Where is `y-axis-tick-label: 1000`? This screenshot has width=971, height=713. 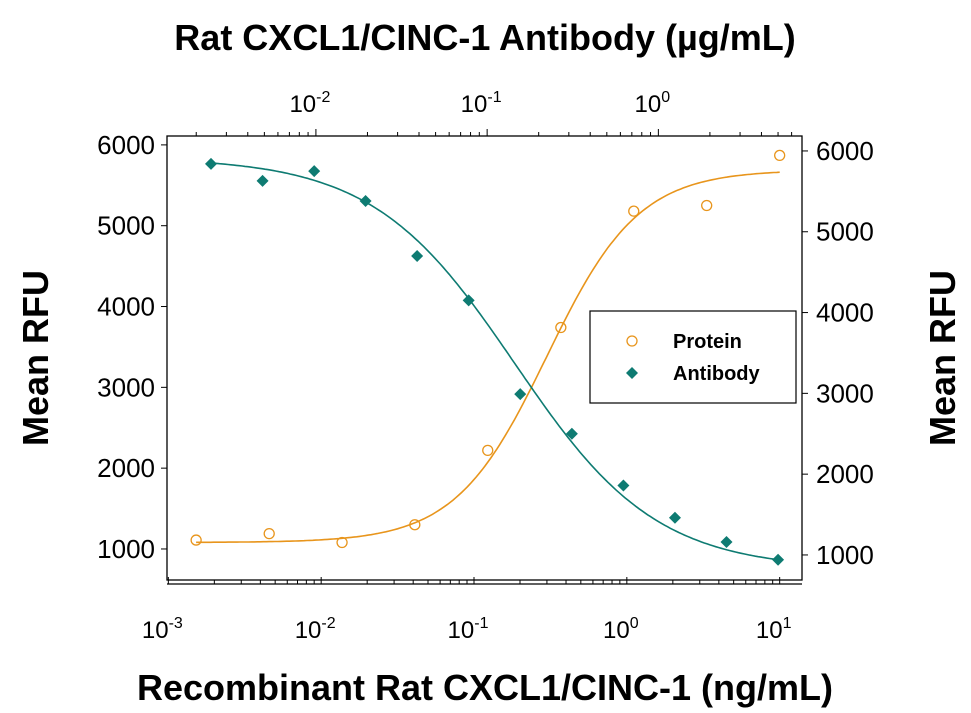
y-axis-tick-label: 1000 is located at coordinates (126, 549).